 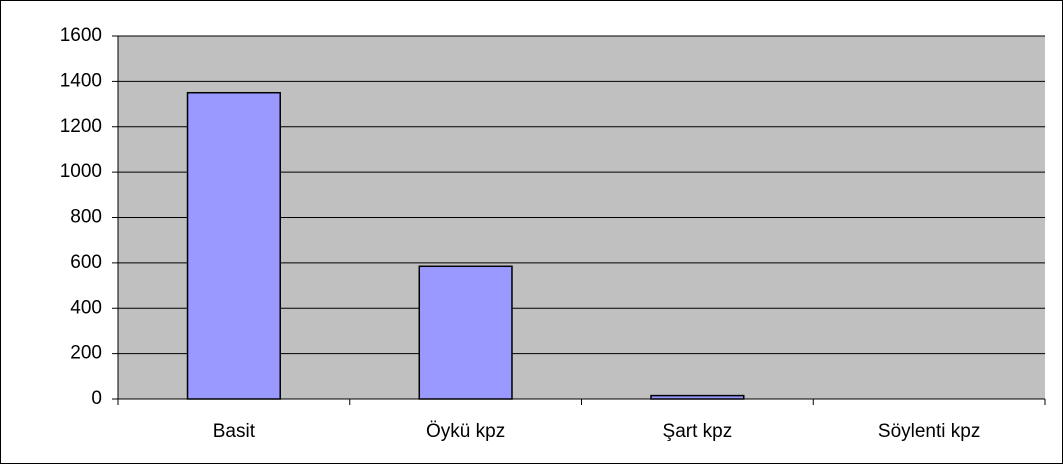 I want to click on y-tick-label: 1000, so click(x=81, y=171).